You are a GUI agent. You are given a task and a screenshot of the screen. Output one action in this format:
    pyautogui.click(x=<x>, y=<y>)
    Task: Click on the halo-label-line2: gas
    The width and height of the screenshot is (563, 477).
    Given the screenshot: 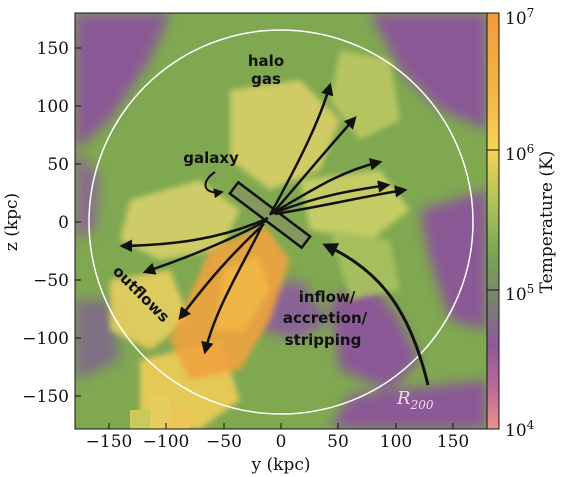 What is the action you would take?
    pyautogui.click(x=266, y=79)
    